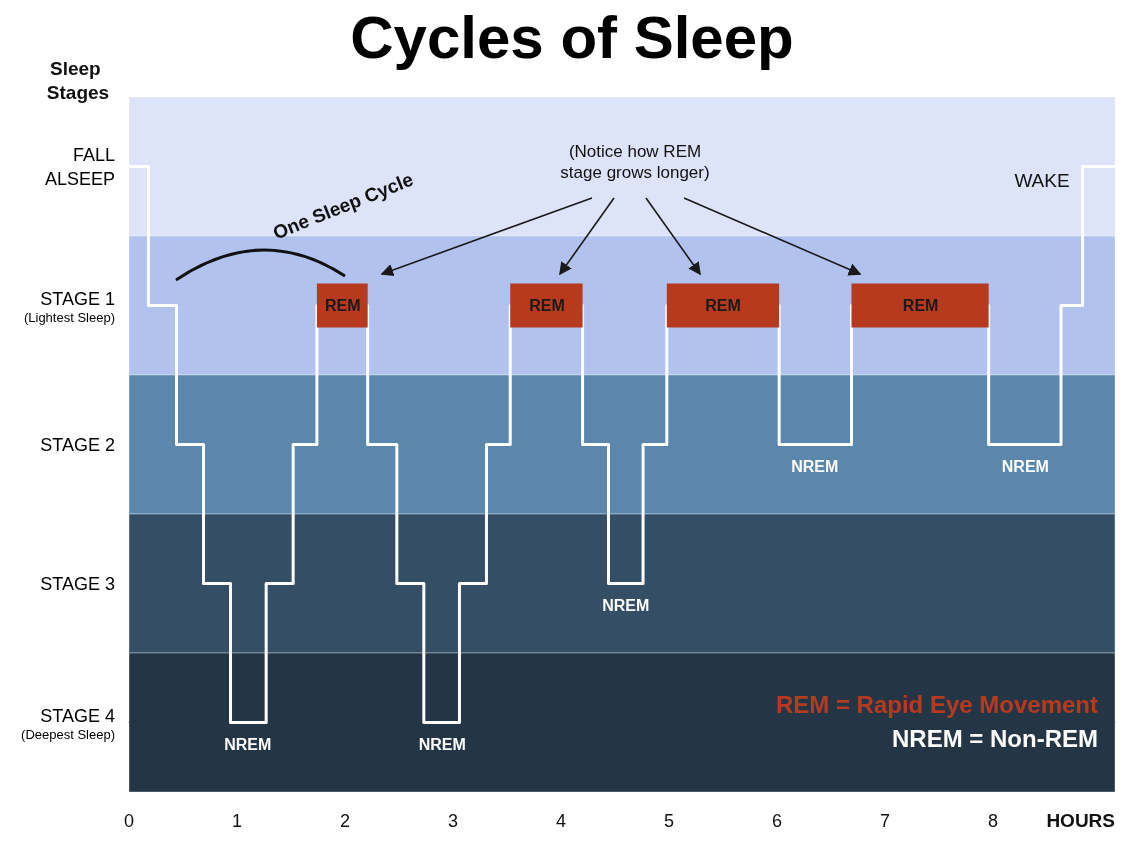 The width and height of the screenshot is (1144, 858). I want to click on annotation: WAKE, so click(1042, 180).